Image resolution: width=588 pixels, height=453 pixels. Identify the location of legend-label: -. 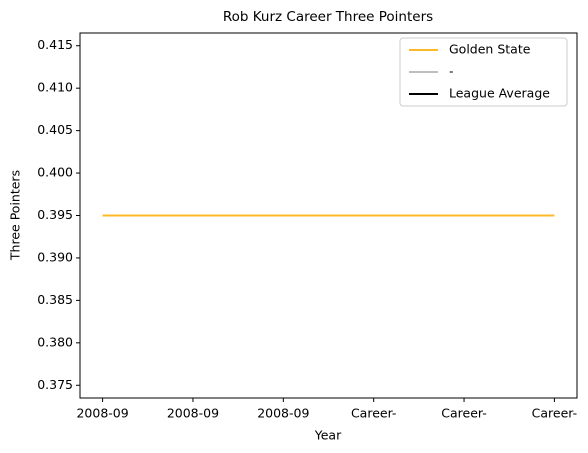
(451, 71).